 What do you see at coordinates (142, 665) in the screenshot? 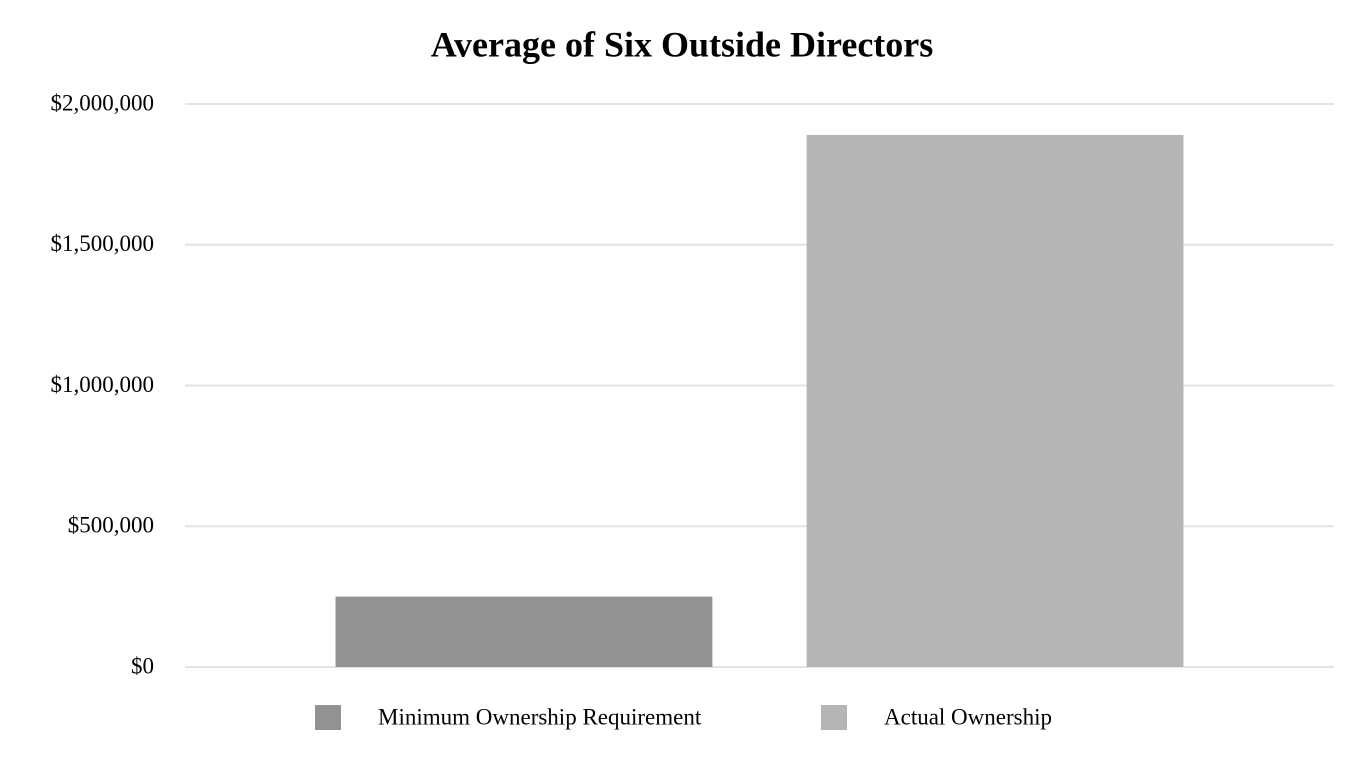
I see `y-tick-label: $0` at bounding box center [142, 665].